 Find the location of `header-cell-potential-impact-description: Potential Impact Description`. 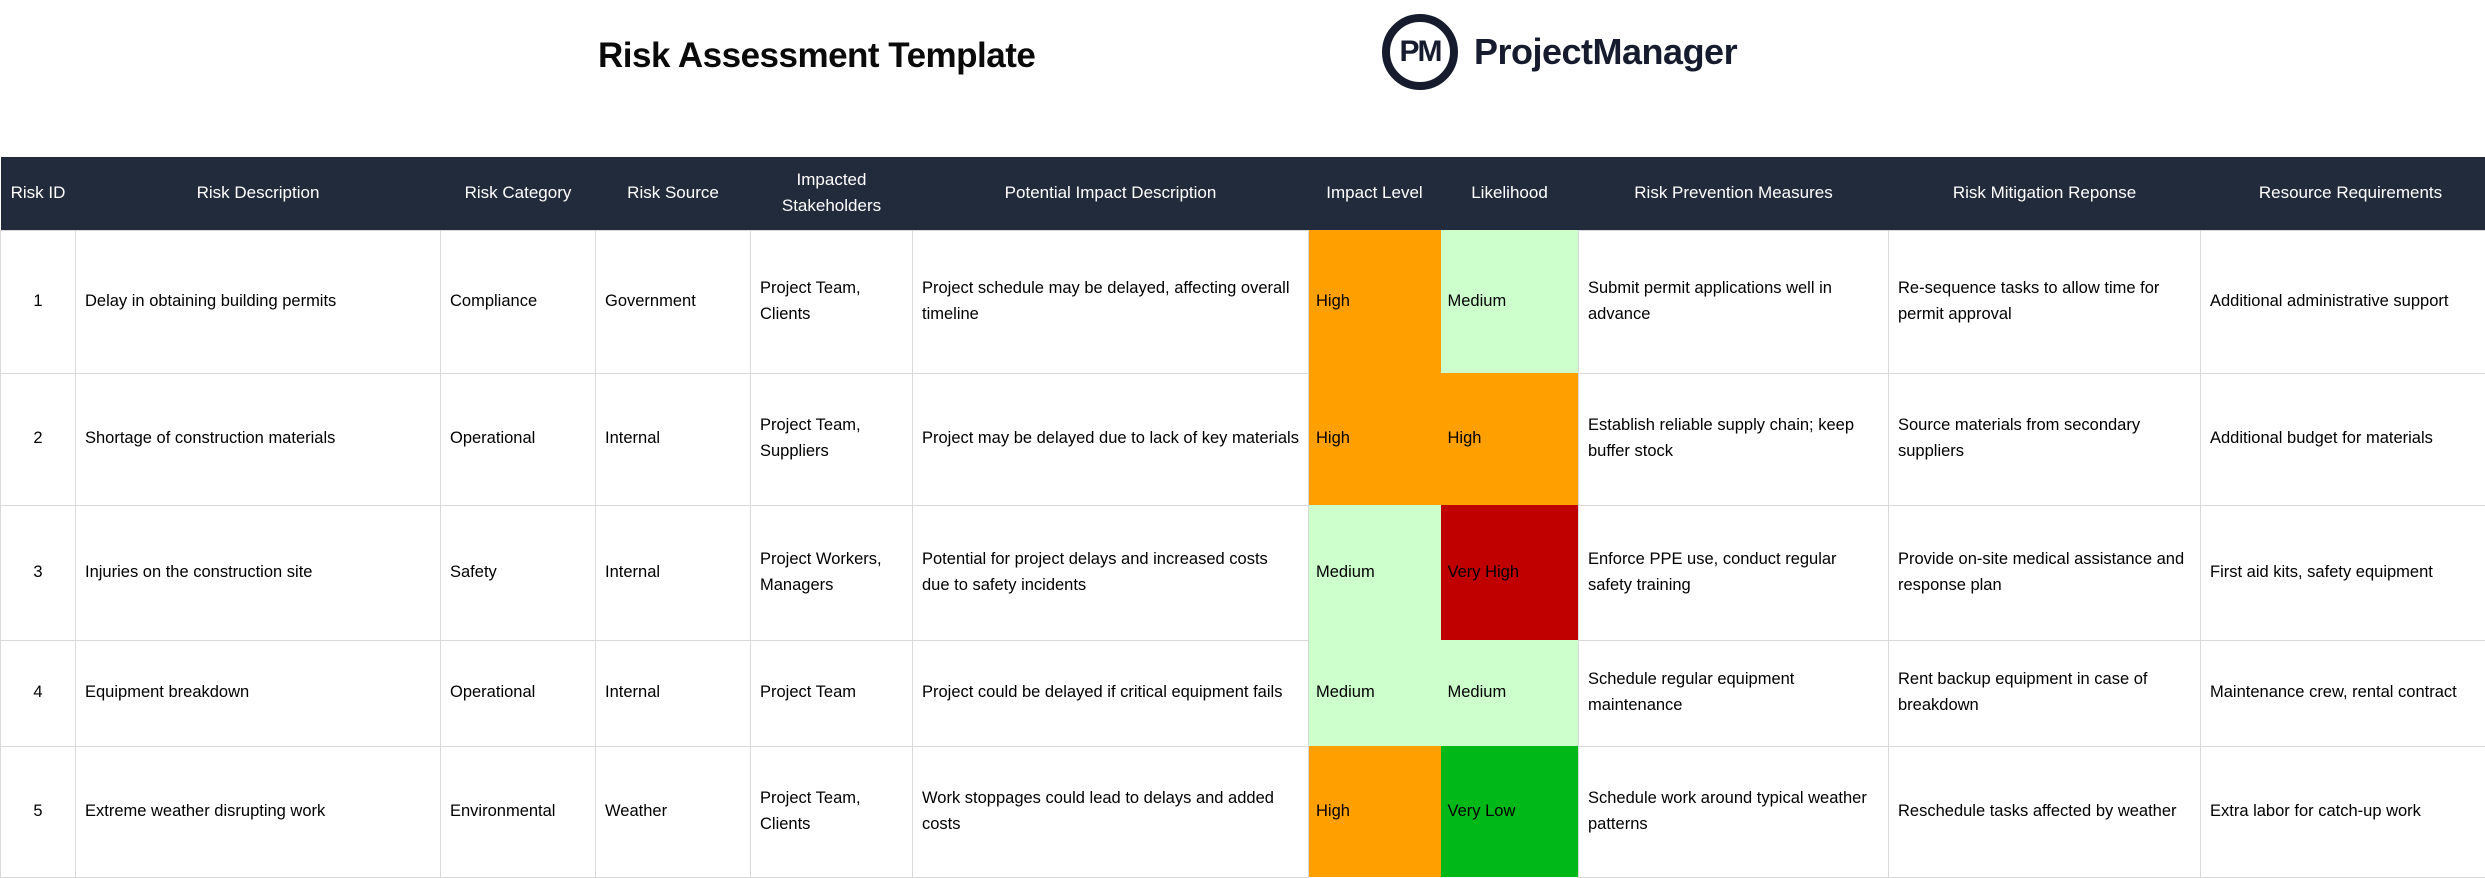

header-cell-potential-impact-description: Potential Impact Description is located at coordinates (1111, 193).